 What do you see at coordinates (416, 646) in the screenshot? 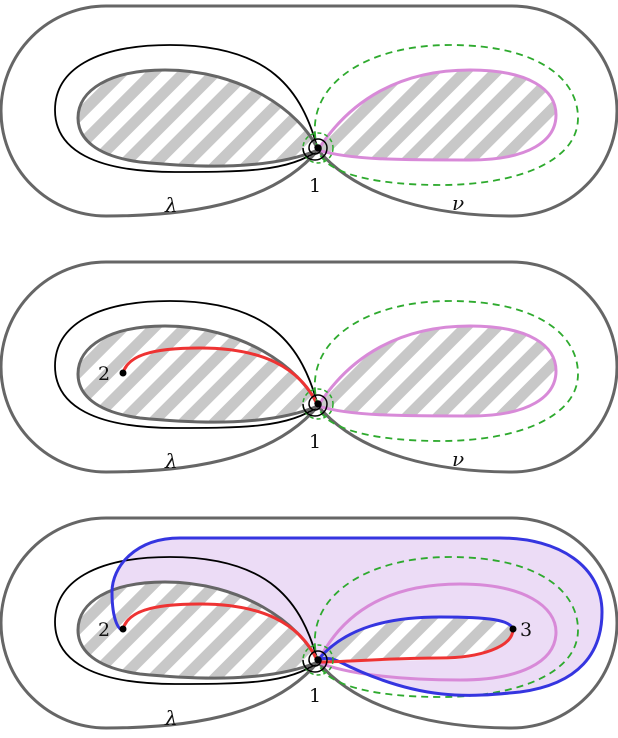
I see `red-arc-right` at bounding box center [416, 646].